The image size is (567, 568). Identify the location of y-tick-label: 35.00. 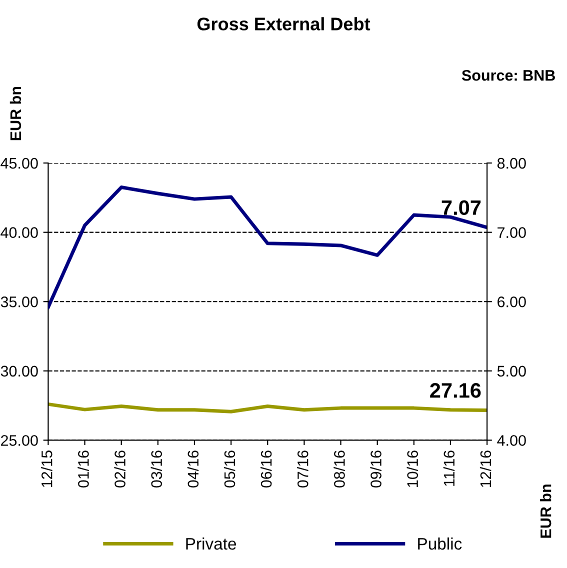
(19, 302).